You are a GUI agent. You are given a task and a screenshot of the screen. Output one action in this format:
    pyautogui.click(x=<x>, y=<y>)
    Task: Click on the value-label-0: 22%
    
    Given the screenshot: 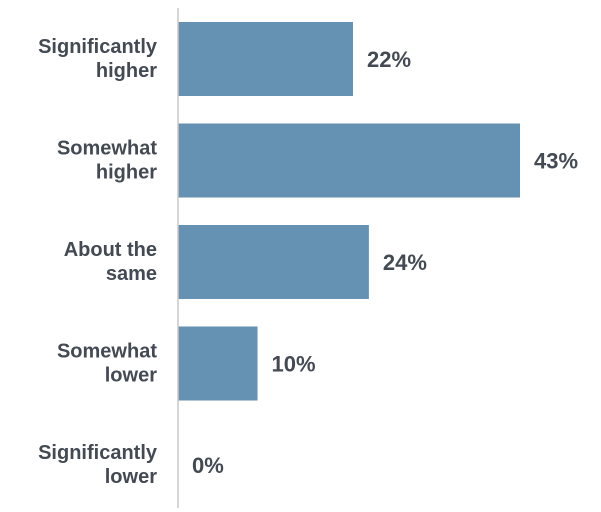 What is the action you would take?
    pyautogui.click(x=389, y=59)
    